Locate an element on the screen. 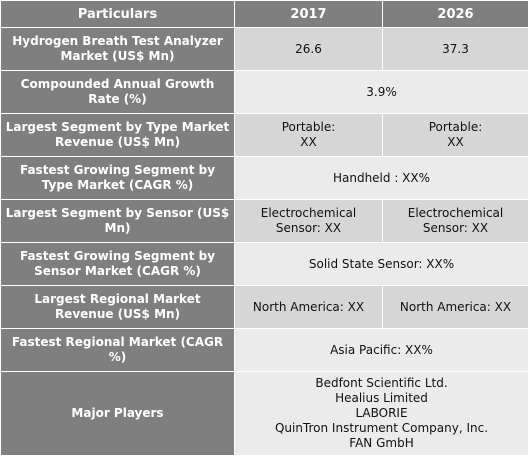 This screenshot has width=528, height=457. value-2026: North America: XX is located at coordinates (455, 307).